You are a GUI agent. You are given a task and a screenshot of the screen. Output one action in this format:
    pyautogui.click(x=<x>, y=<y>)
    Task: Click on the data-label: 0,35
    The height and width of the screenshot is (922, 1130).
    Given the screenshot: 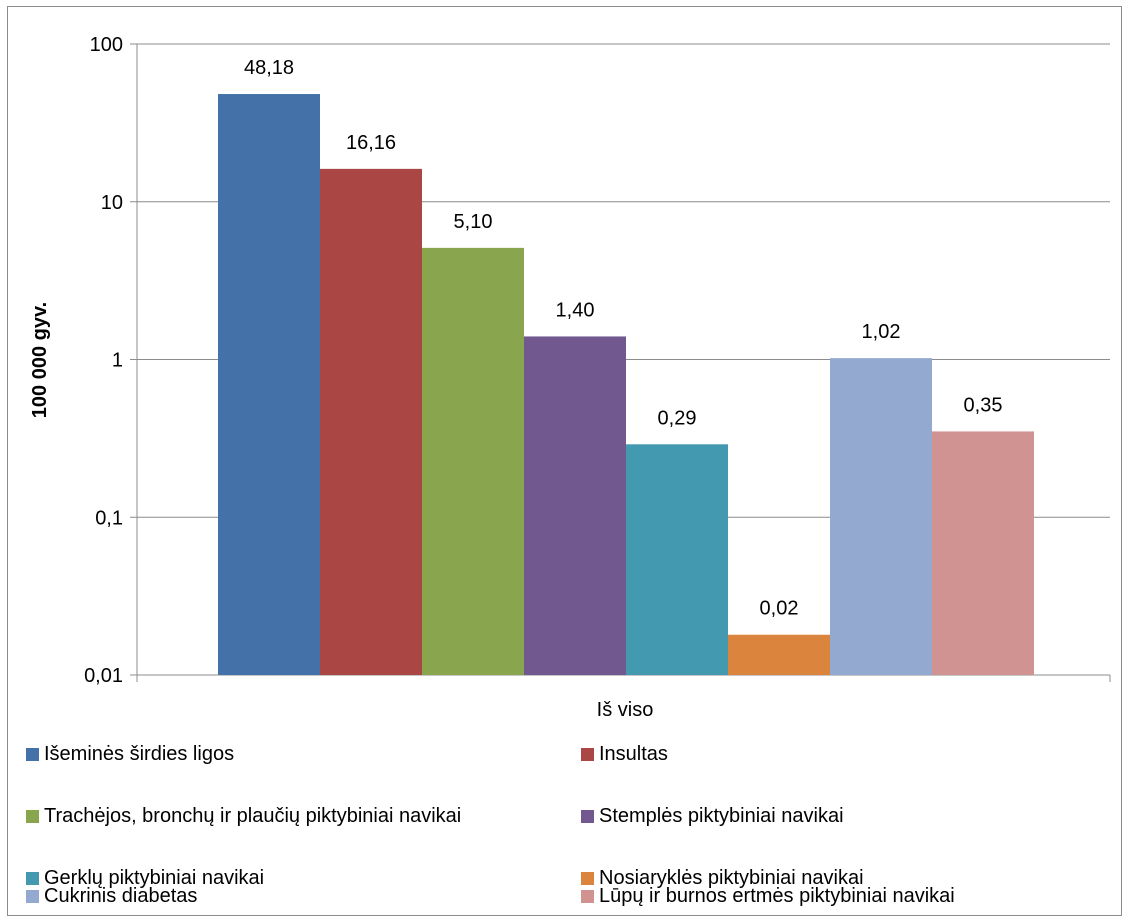 What is the action you would take?
    pyautogui.click(x=983, y=405)
    